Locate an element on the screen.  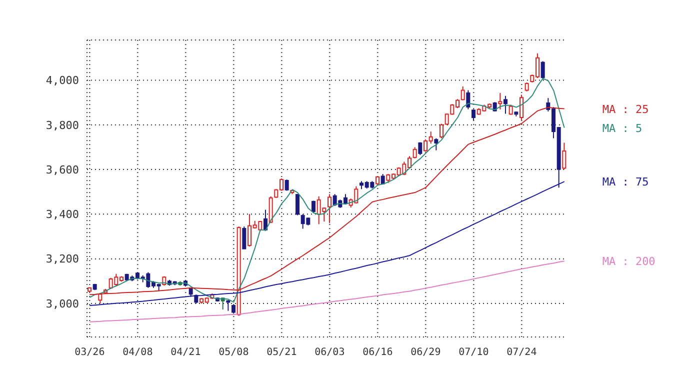
x-tick-label: 04/21 is located at coordinates (185, 352).